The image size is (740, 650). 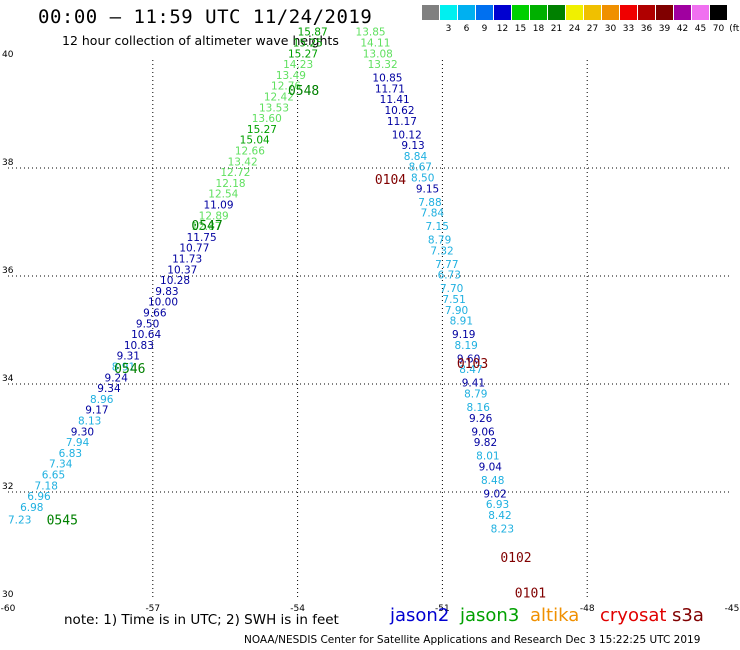 I want to click on wave-height-value: 9.17, so click(x=96, y=411).